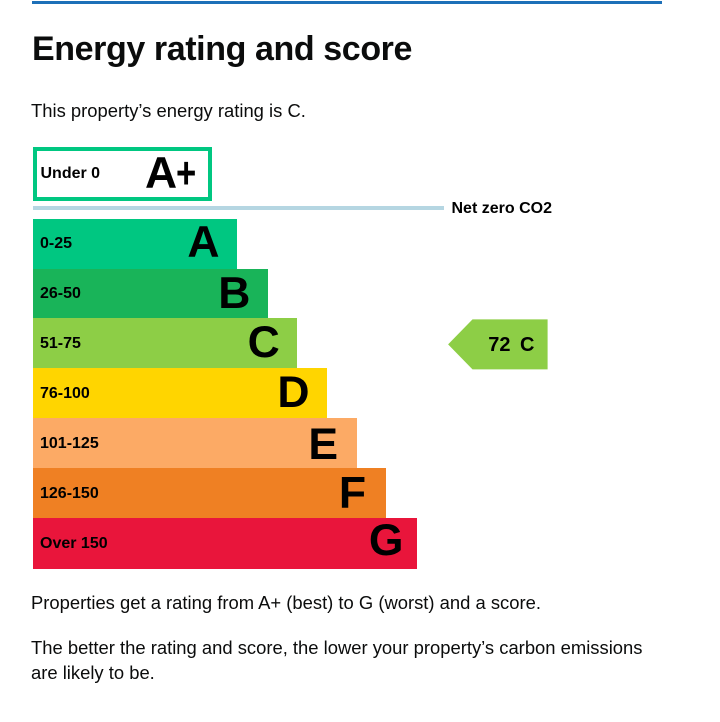 This screenshot has width=720, height=722. Describe the element at coordinates (527, 345) in the screenshot. I see `svg-text: C` at that location.